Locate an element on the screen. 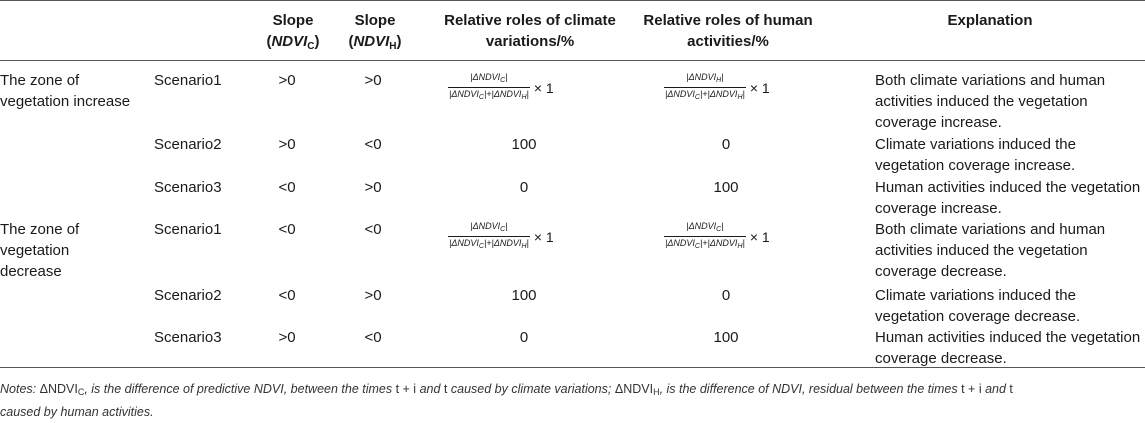 The image size is (1145, 423). header-rule is located at coordinates (572, 60).